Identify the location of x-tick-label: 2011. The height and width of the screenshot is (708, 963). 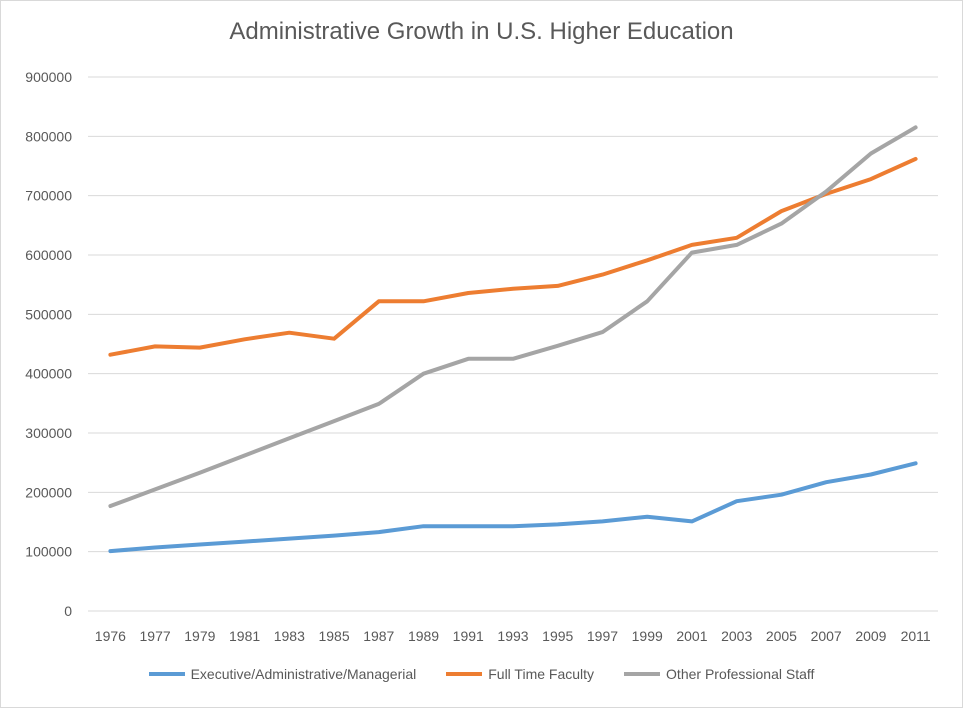
(916, 636).